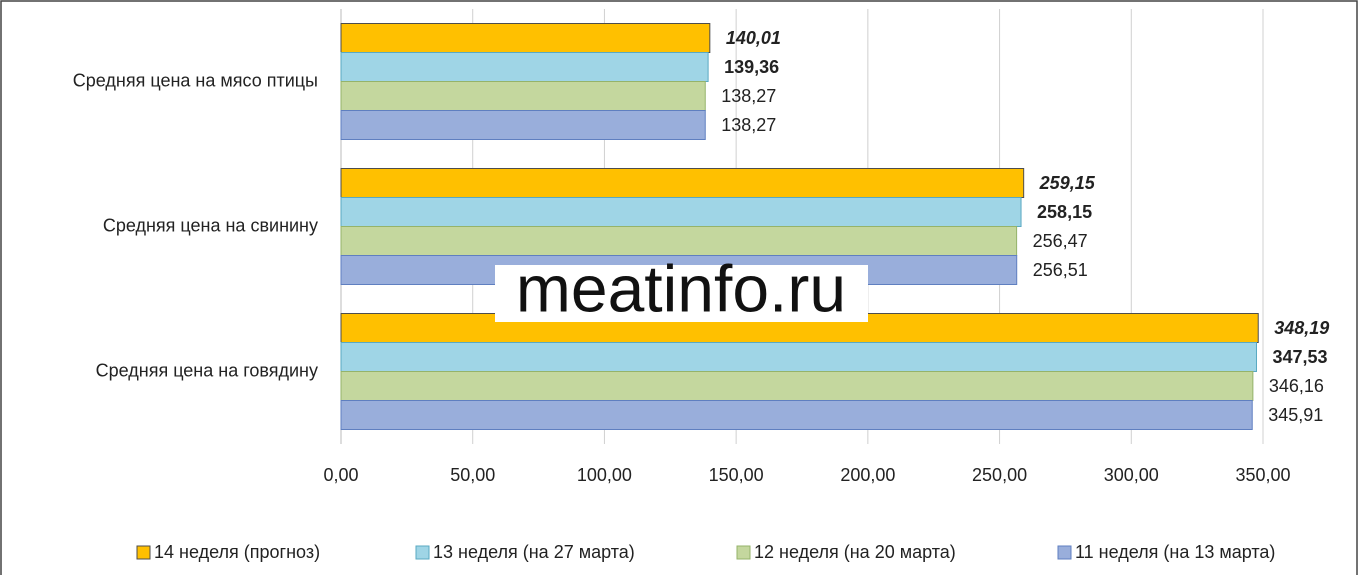 Image resolution: width=1358 pixels, height=575 pixels. I want to click on x-tick-label: 100,00, so click(604, 475).